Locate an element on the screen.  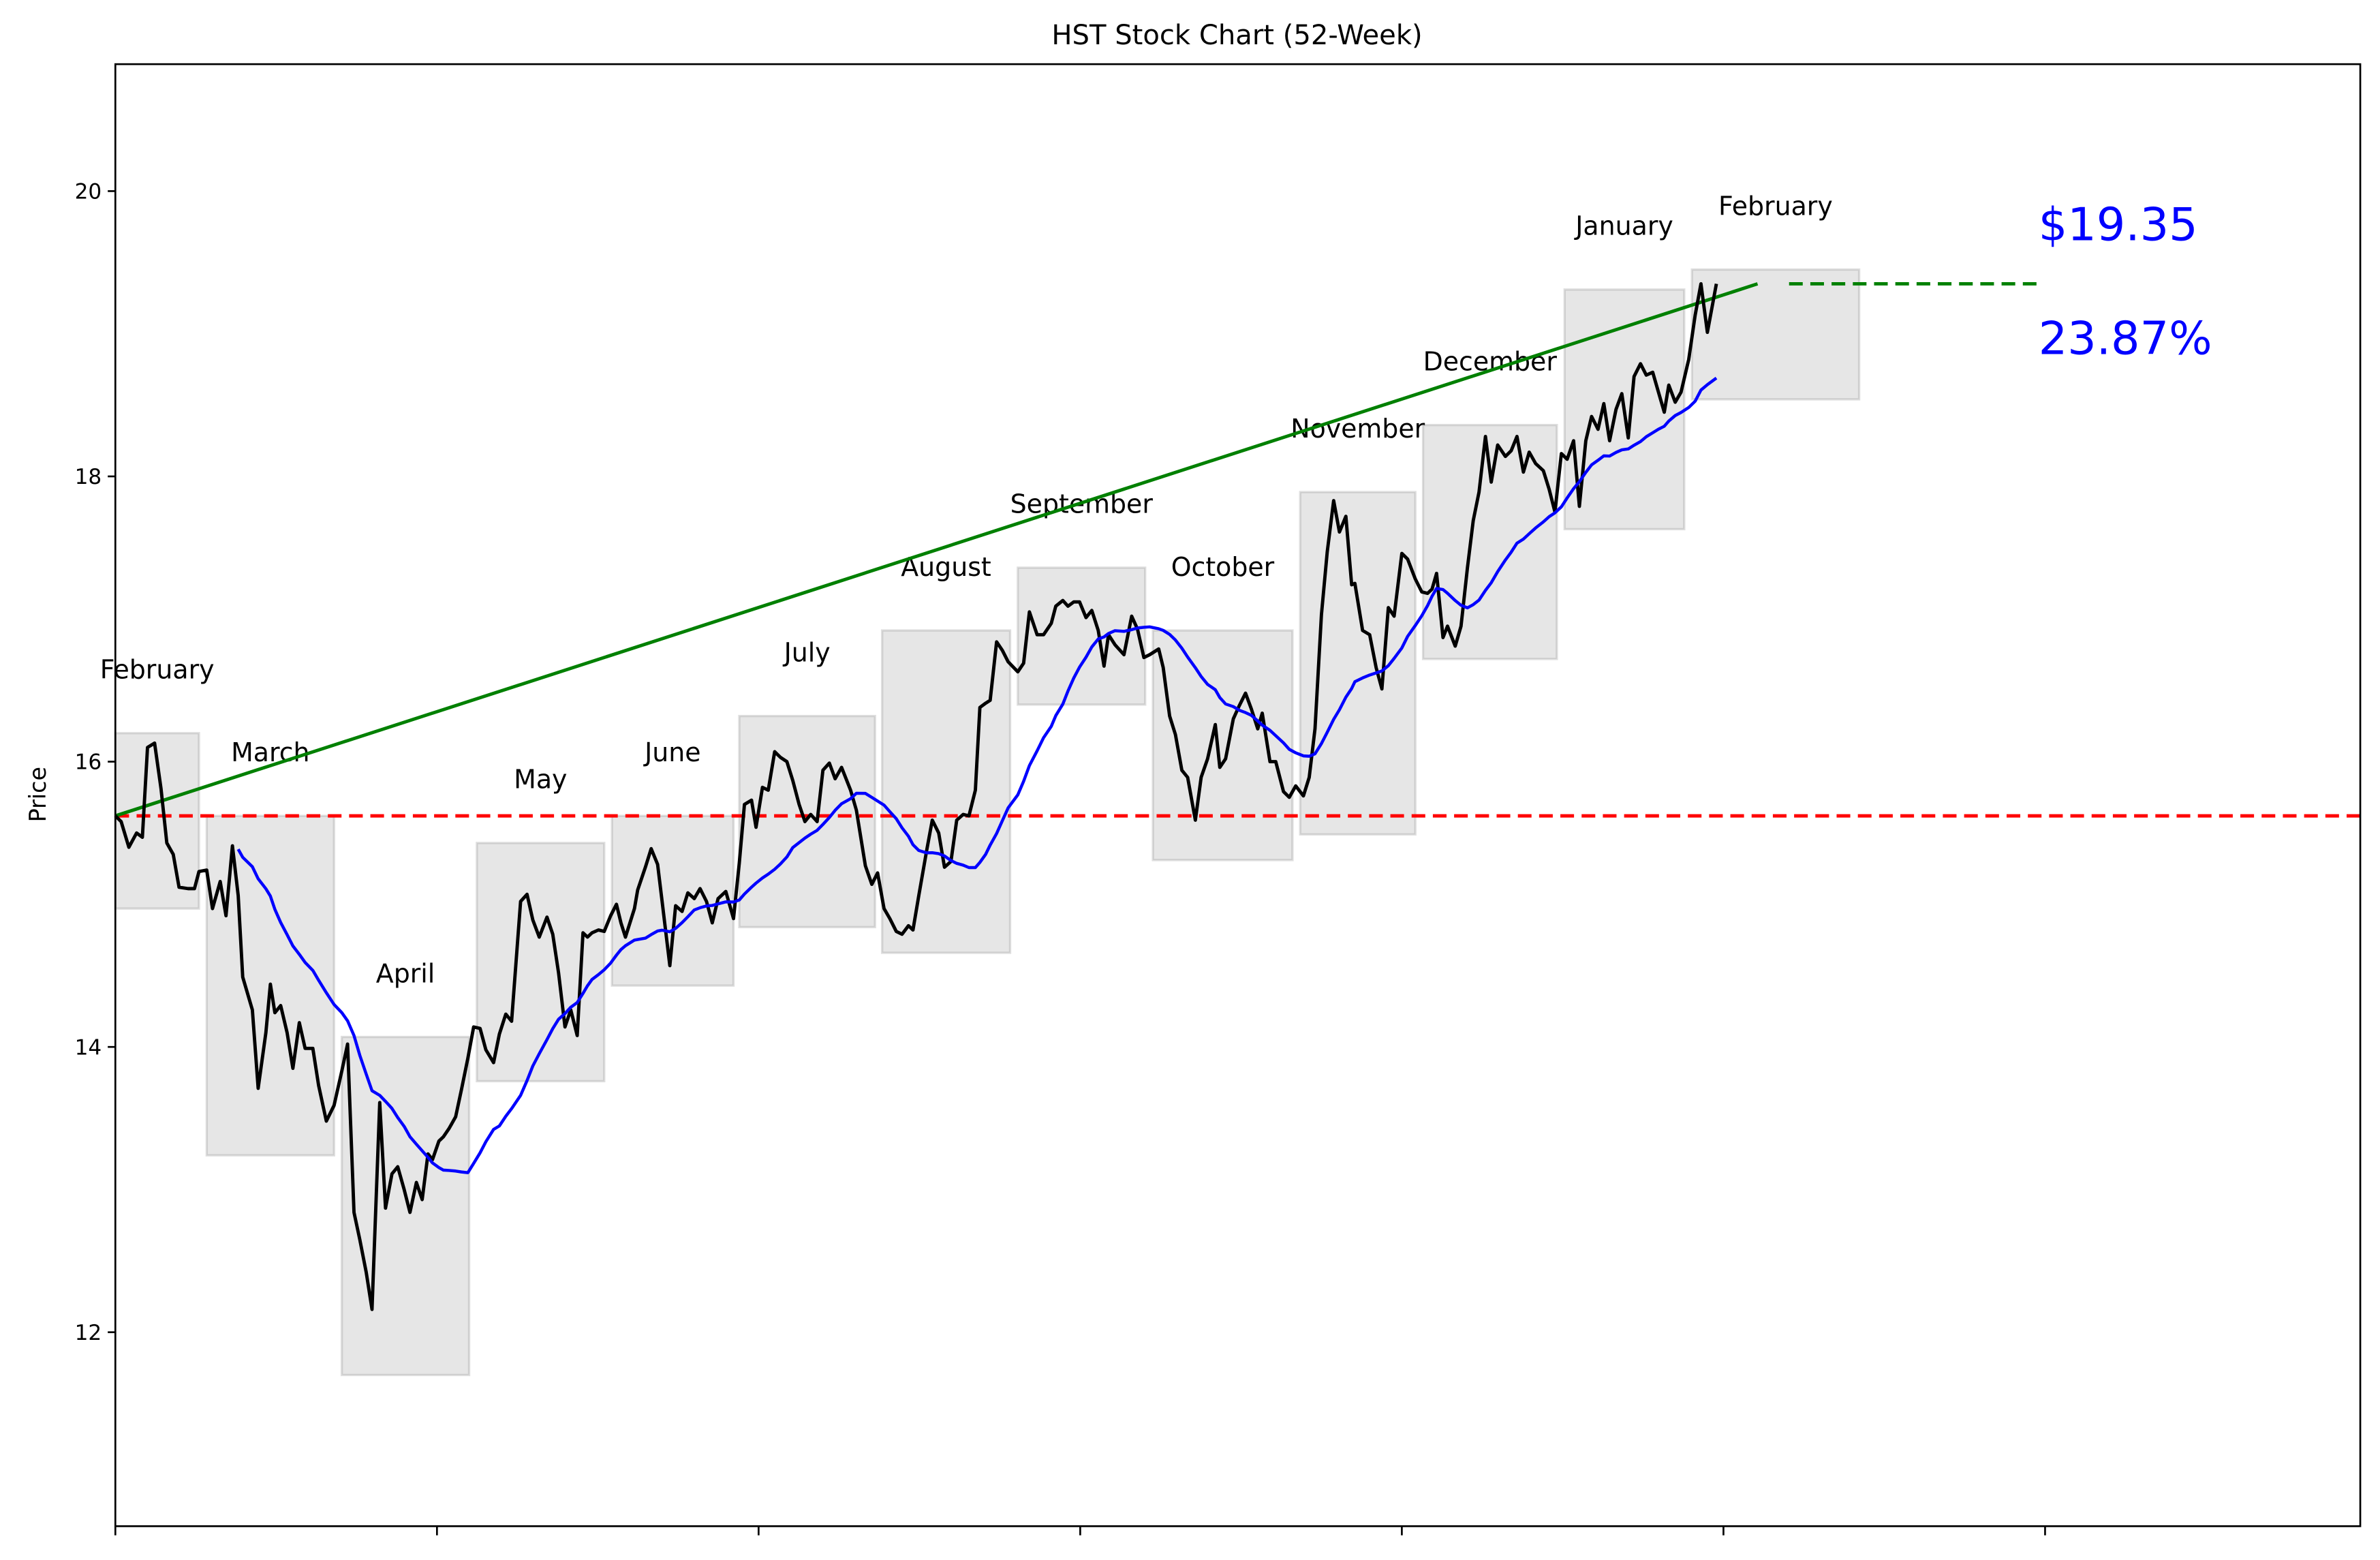
month-label: April is located at coordinates (405, 973).